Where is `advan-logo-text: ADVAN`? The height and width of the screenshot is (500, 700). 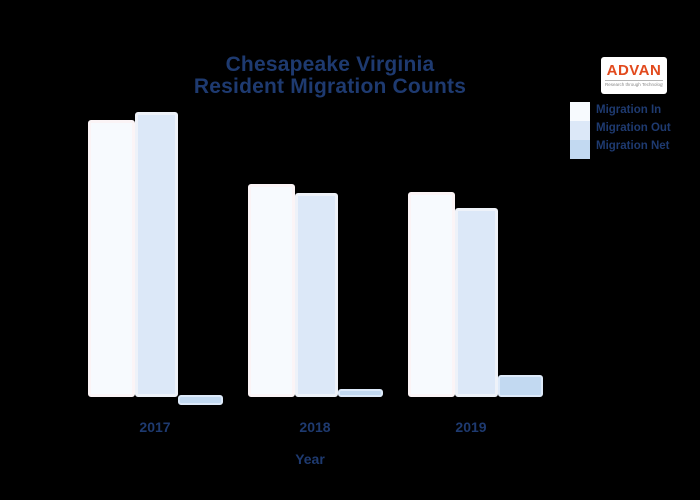
advan-logo-text: ADVAN is located at coordinates (634, 70).